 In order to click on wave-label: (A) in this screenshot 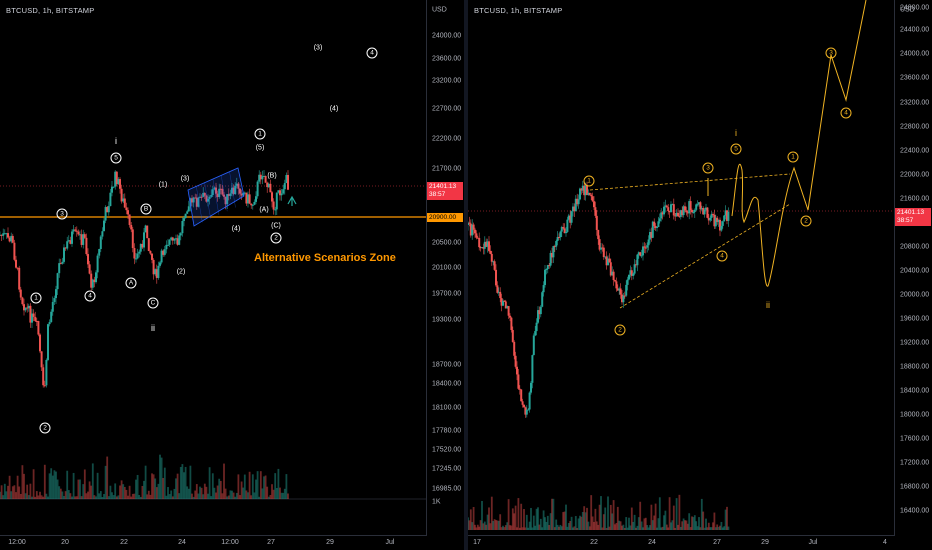, I will do `click(264, 210)`.